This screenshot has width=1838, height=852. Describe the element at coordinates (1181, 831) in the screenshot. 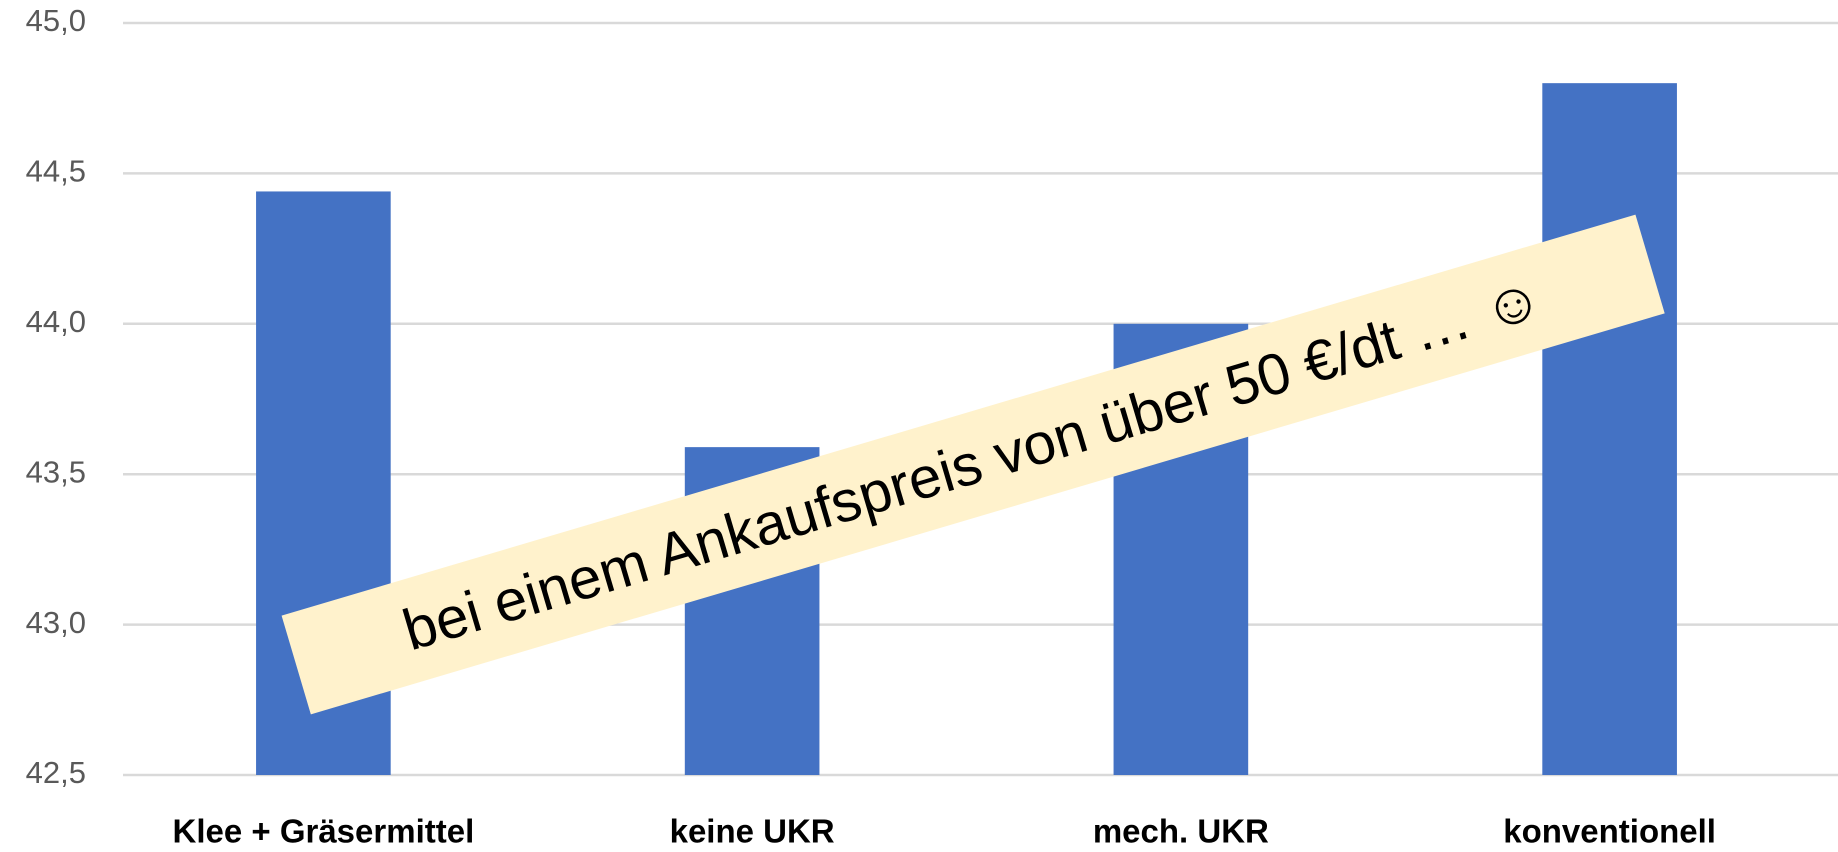

I see `x-tick-label: mech. UKR` at that location.